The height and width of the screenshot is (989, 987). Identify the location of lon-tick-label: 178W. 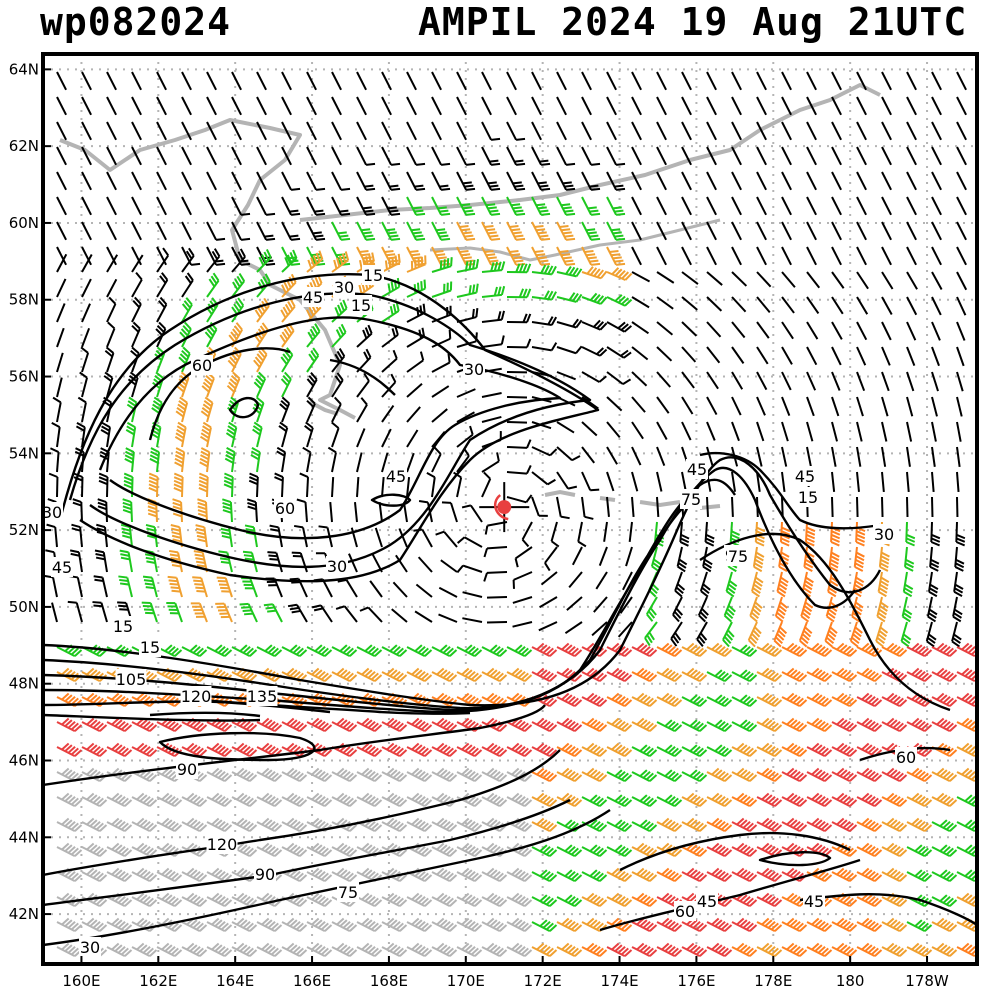
(927, 980).